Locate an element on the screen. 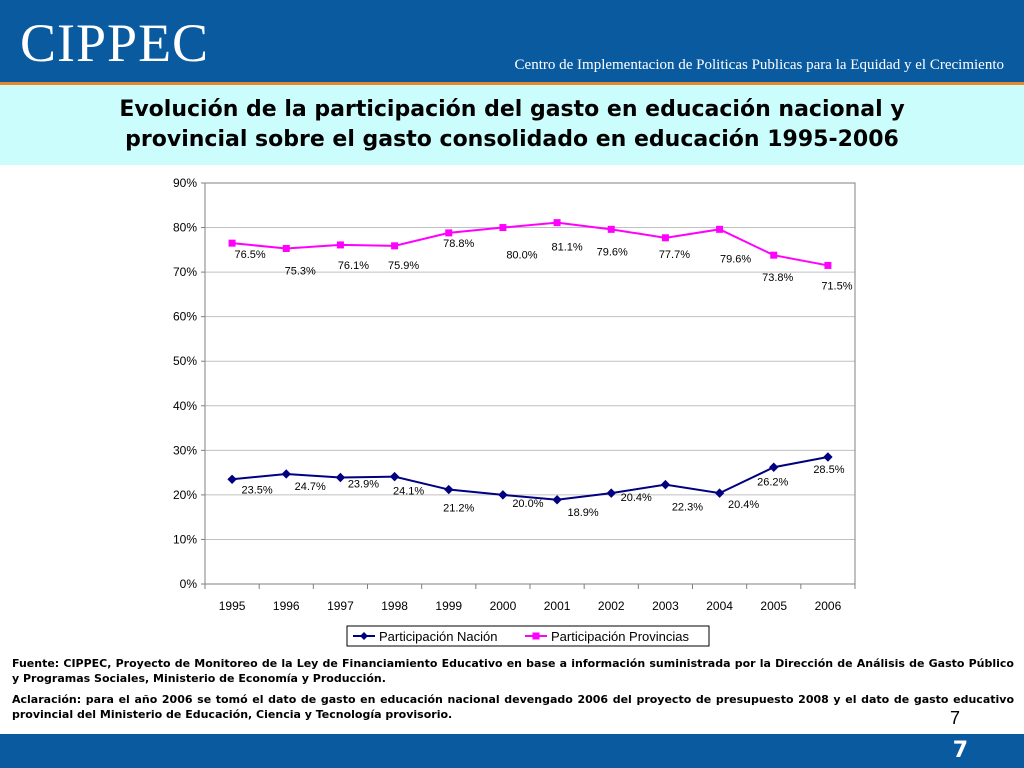 The width and height of the screenshot is (1024, 768). legend-label: Participación Nación is located at coordinates (438, 636).